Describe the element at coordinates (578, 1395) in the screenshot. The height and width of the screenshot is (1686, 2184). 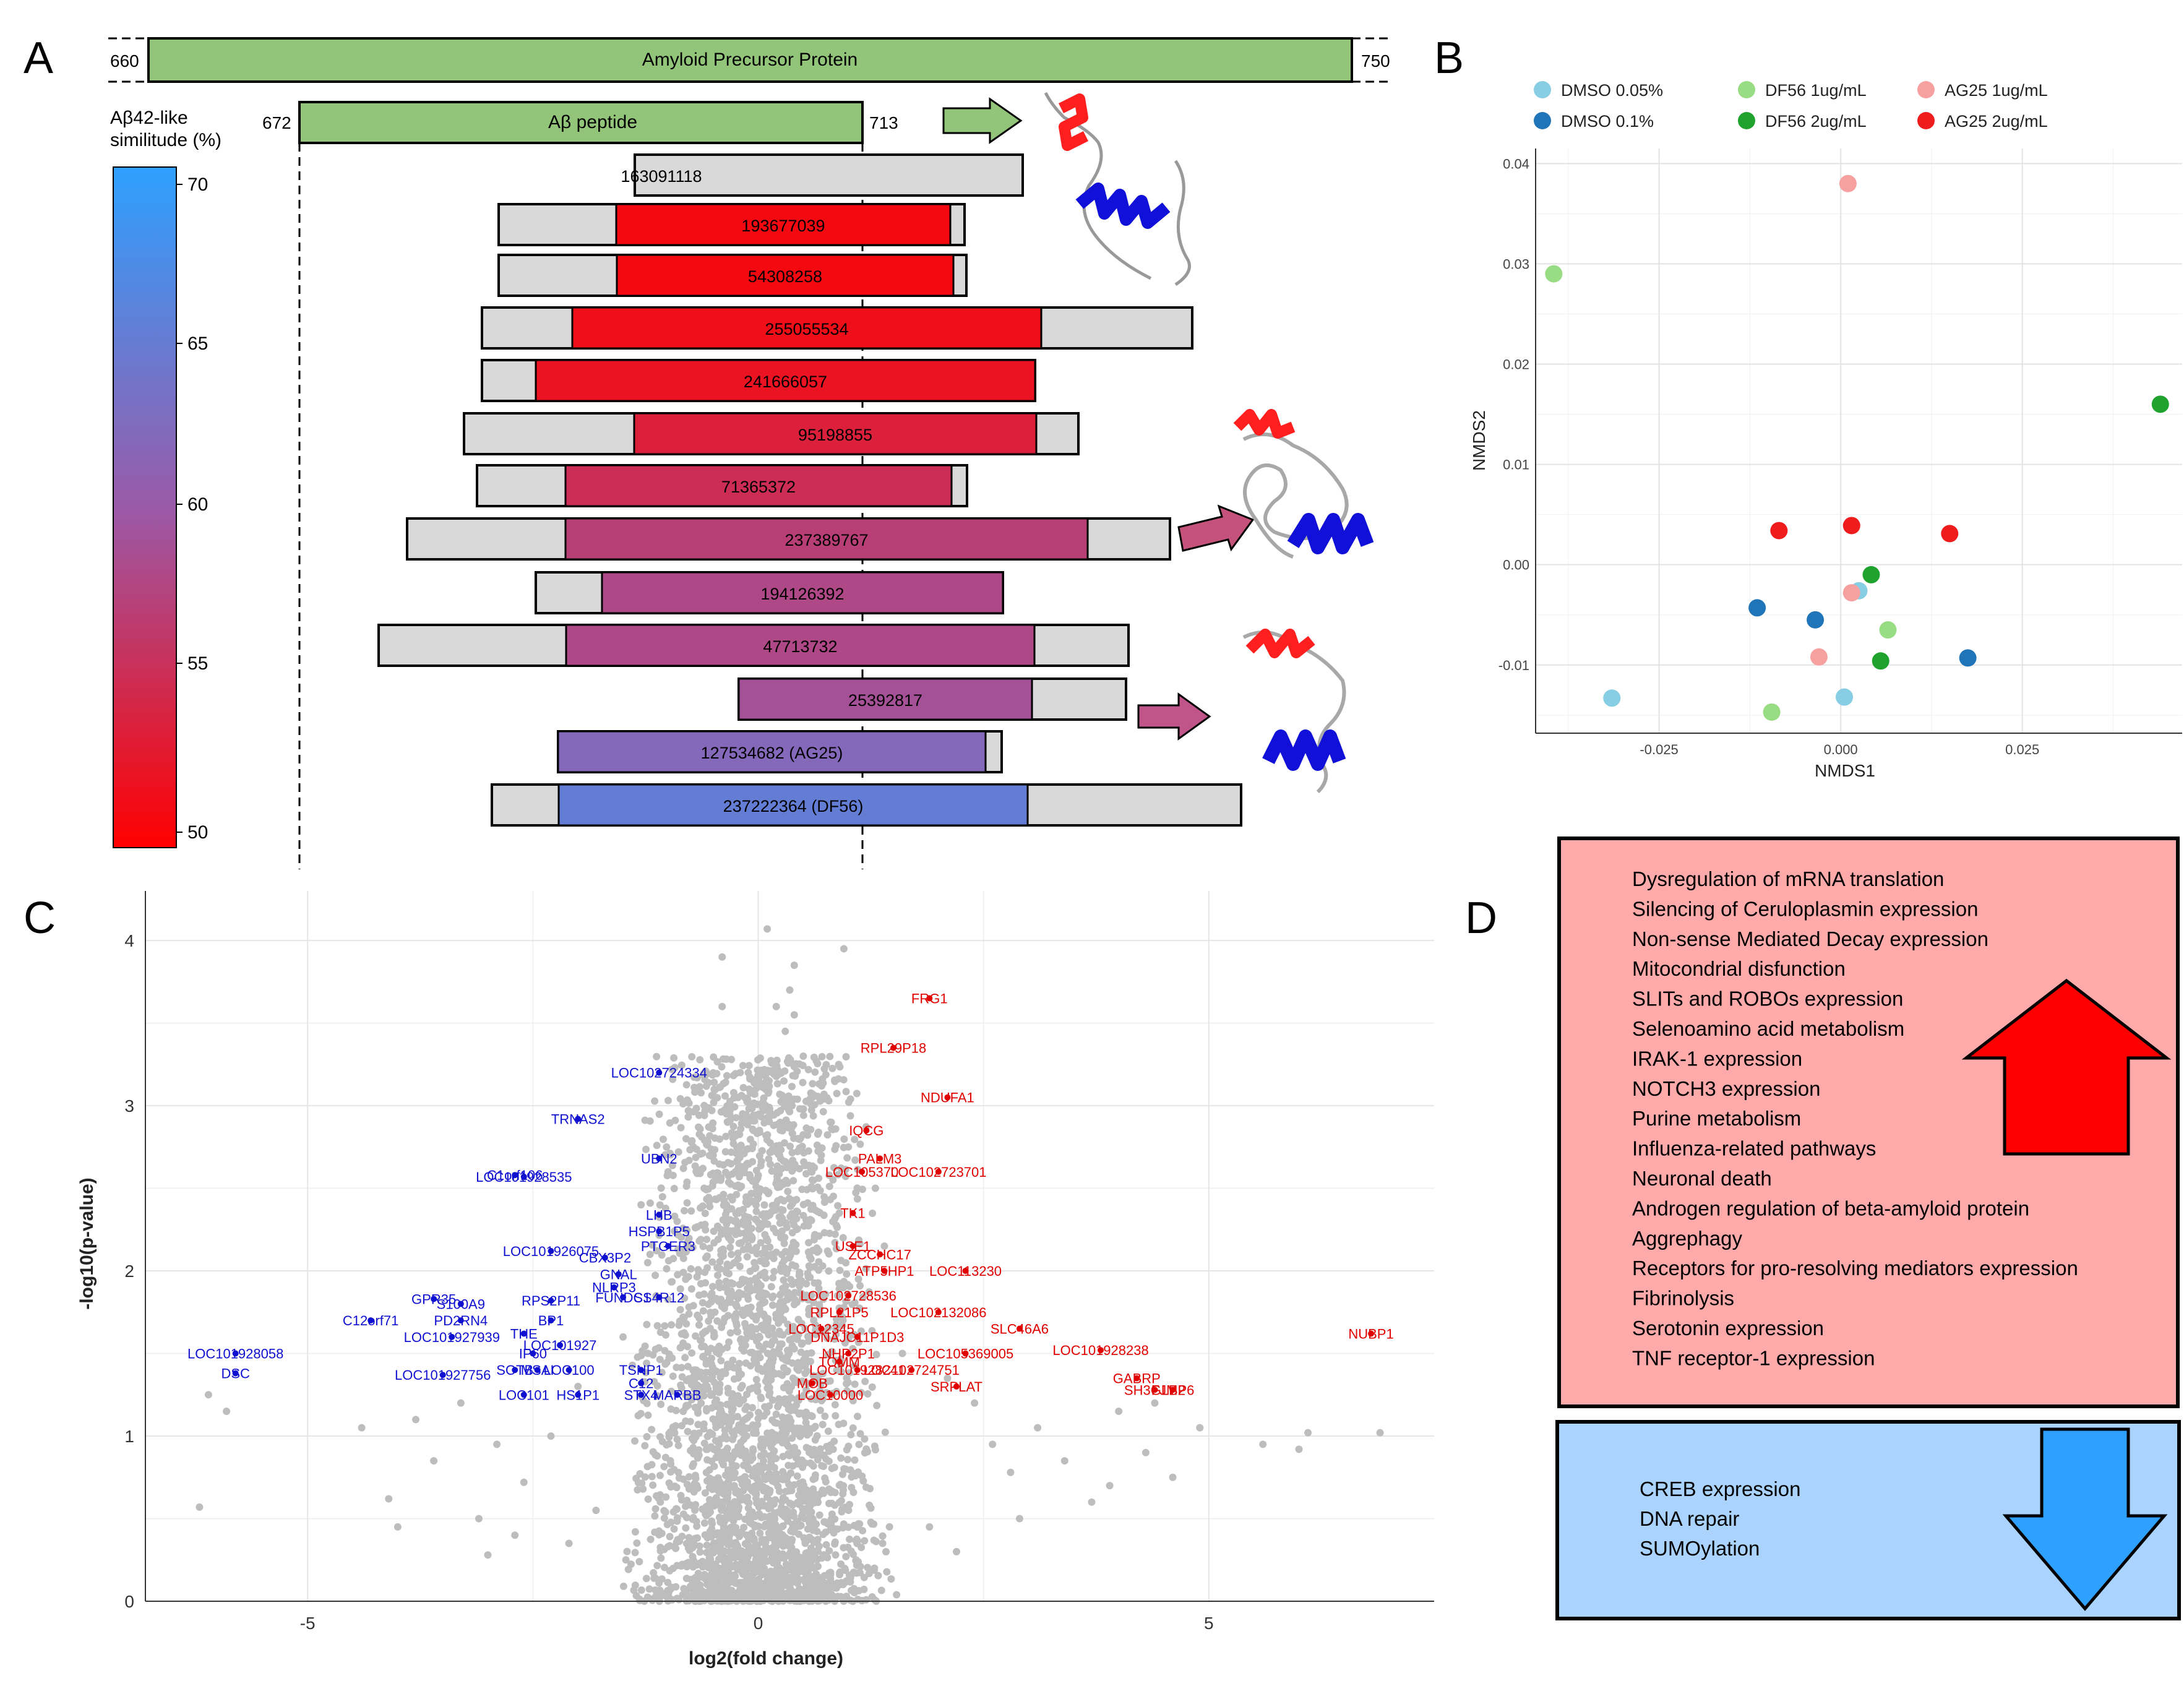
I see `volcano-down-gene-label: HS1P1` at that location.